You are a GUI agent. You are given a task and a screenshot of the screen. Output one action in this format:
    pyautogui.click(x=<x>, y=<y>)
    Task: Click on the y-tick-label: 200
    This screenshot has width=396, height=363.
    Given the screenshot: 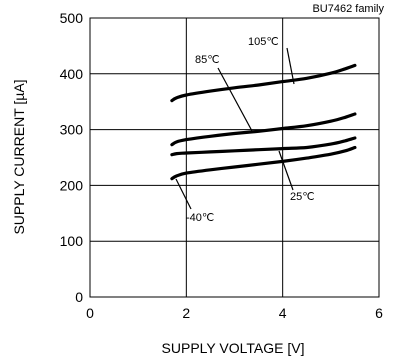 What is the action you would take?
    pyautogui.click(x=72, y=185)
    